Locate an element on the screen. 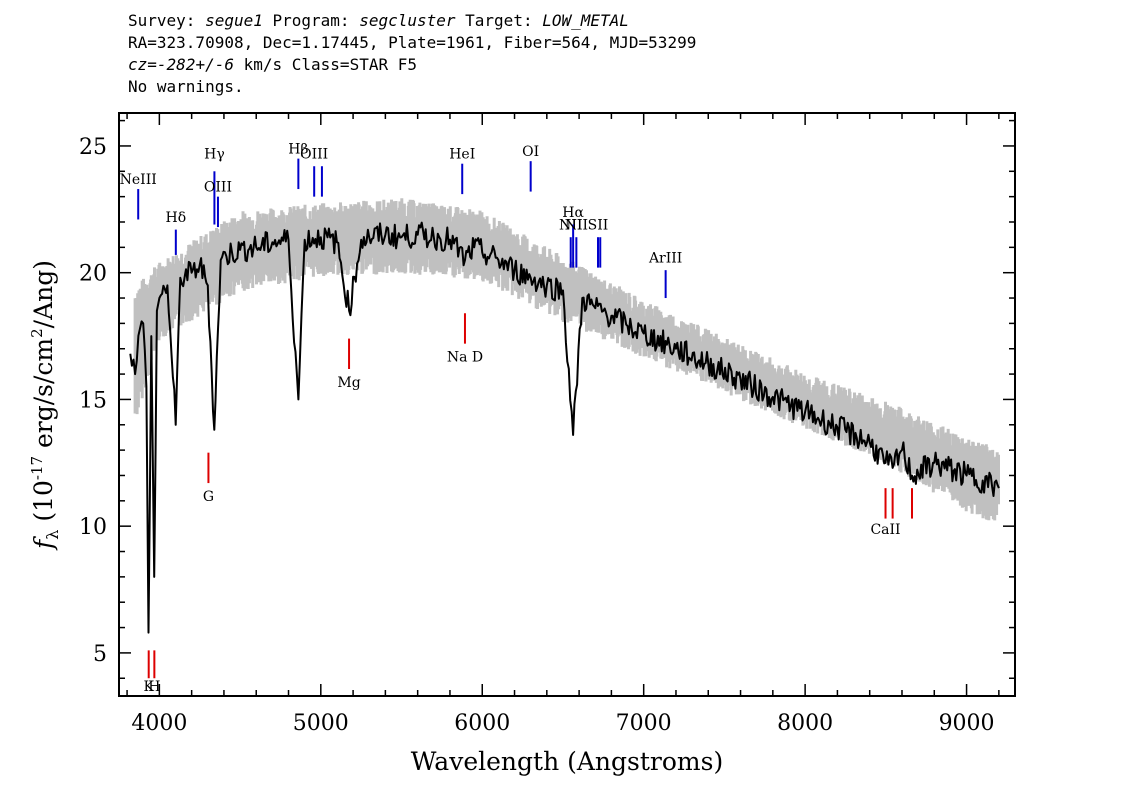 The width and height of the screenshot is (1134, 810). emission-line-label: Hδ is located at coordinates (176, 218).